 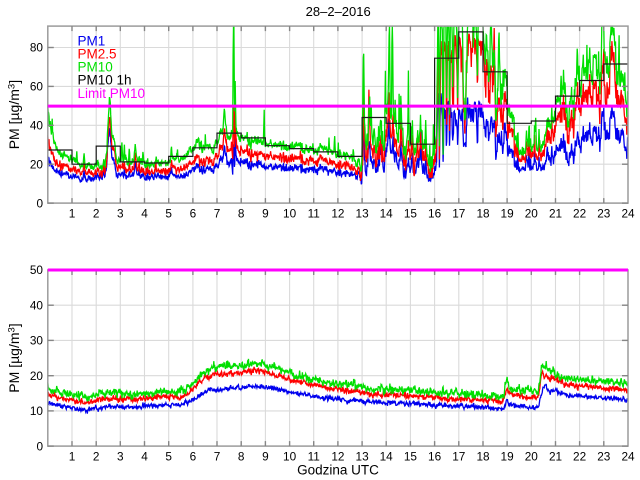 I want to click on svg-text: 60, so click(x=37, y=87).